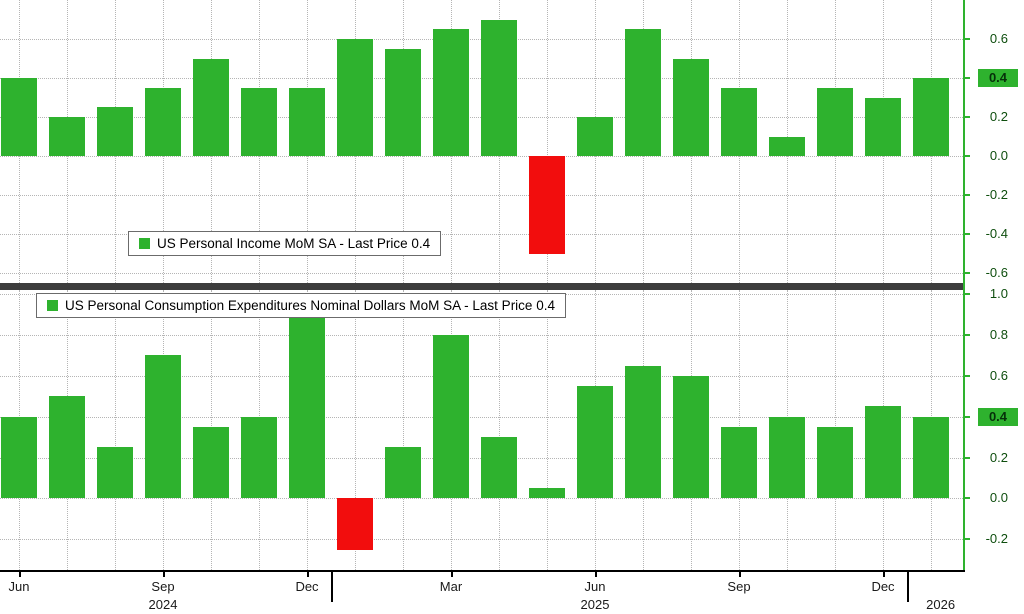  I want to click on panel-divider, so click(482, 286).